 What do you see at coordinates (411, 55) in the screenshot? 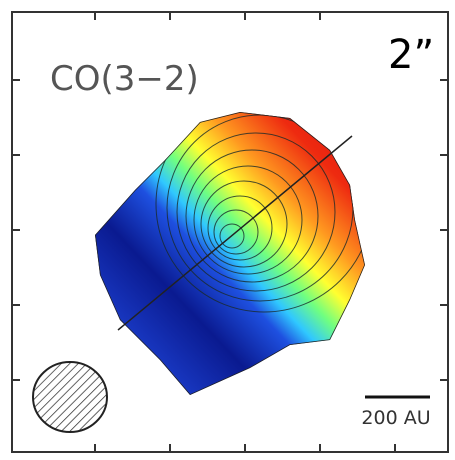
I see `scale-label: 2”` at bounding box center [411, 55].